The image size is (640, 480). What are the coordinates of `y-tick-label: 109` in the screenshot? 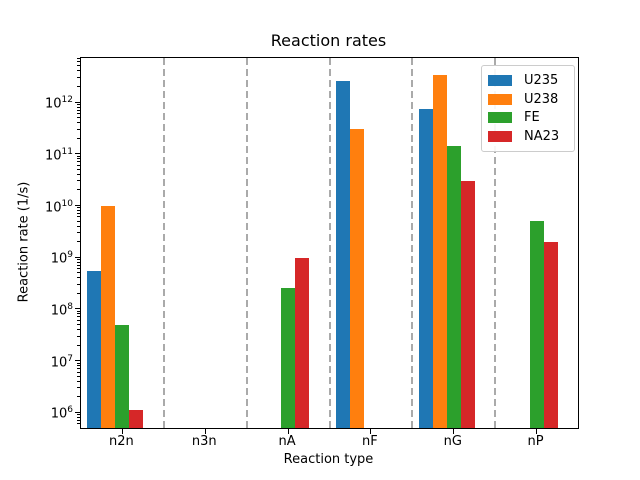 It's located at (61, 258).